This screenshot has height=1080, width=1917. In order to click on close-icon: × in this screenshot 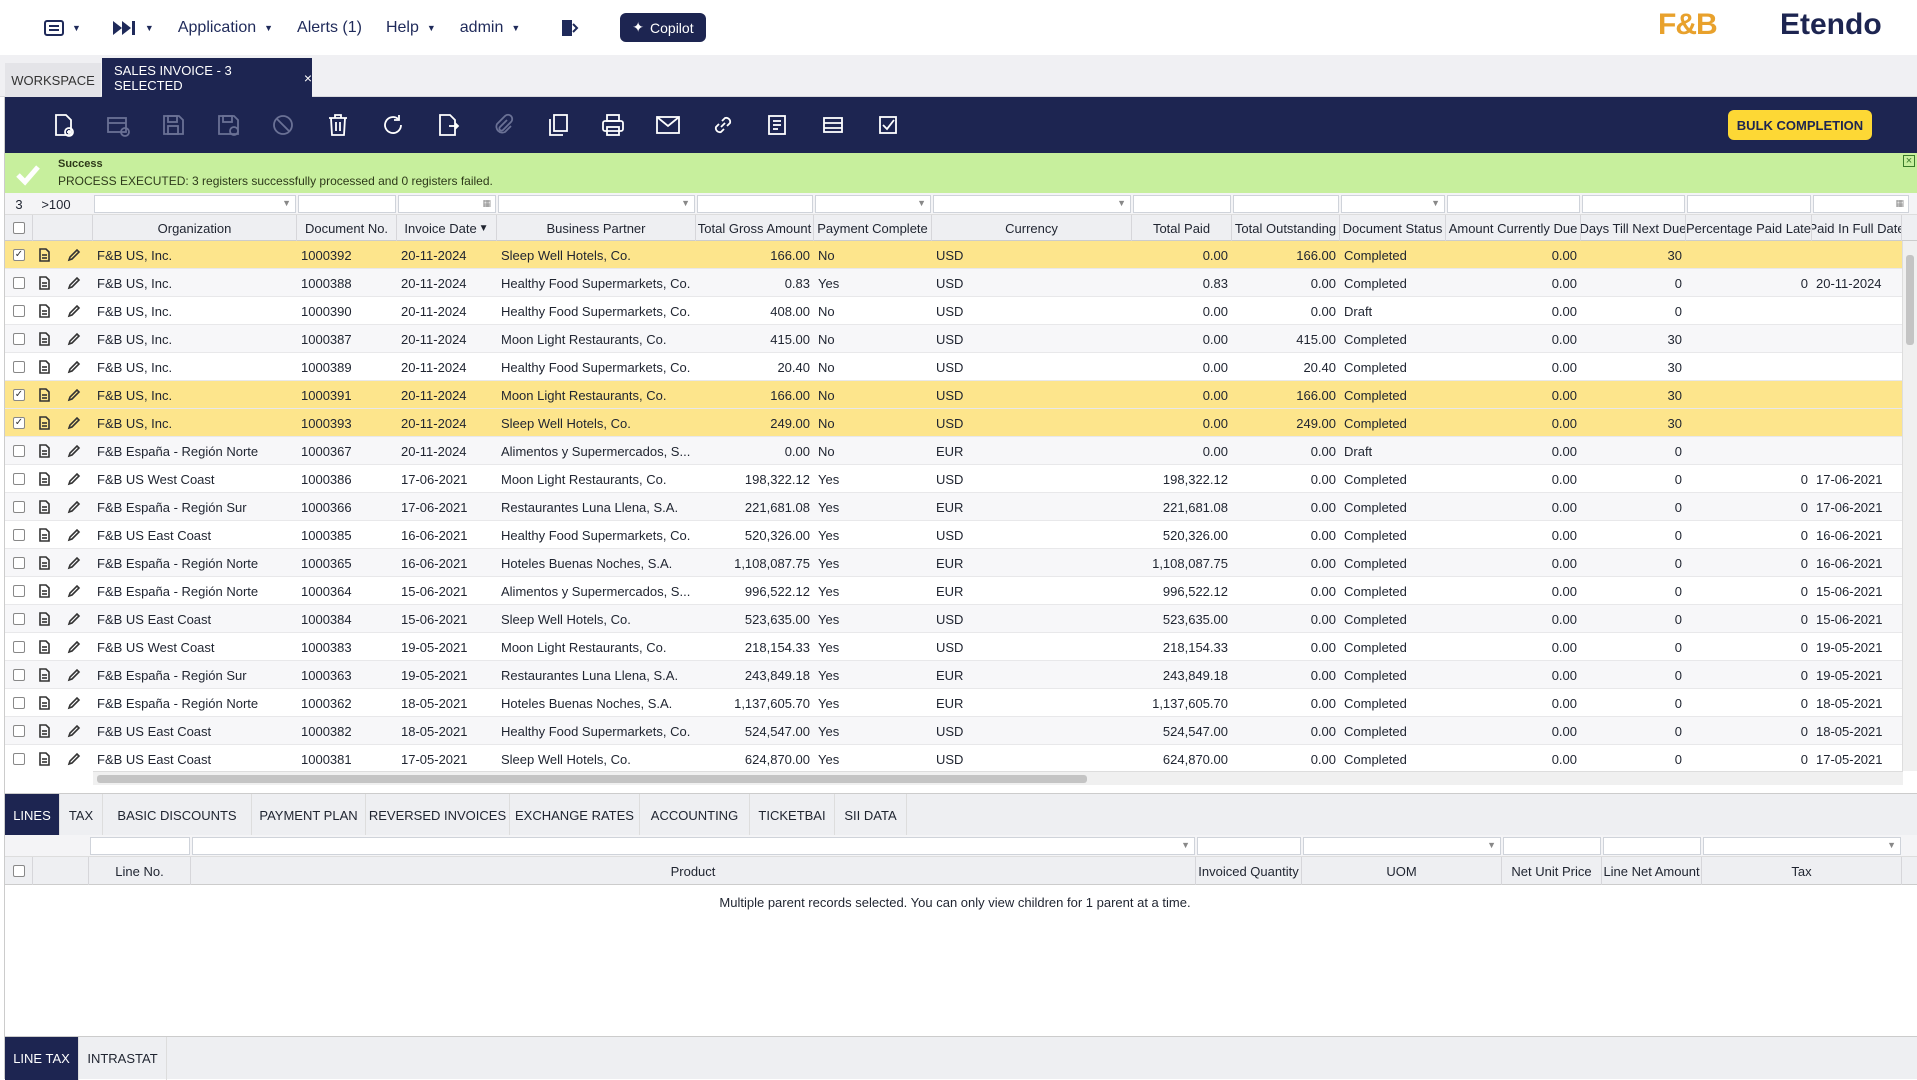, I will do `click(307, 77)`.